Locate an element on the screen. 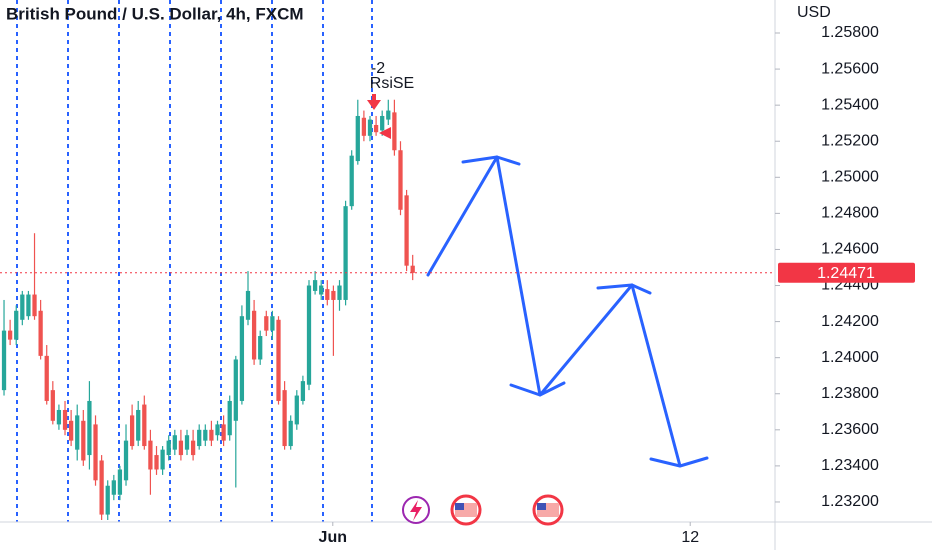 The image size is (932, 555). y-tick-label: 1.24800 is located at coordinates (850, 213).